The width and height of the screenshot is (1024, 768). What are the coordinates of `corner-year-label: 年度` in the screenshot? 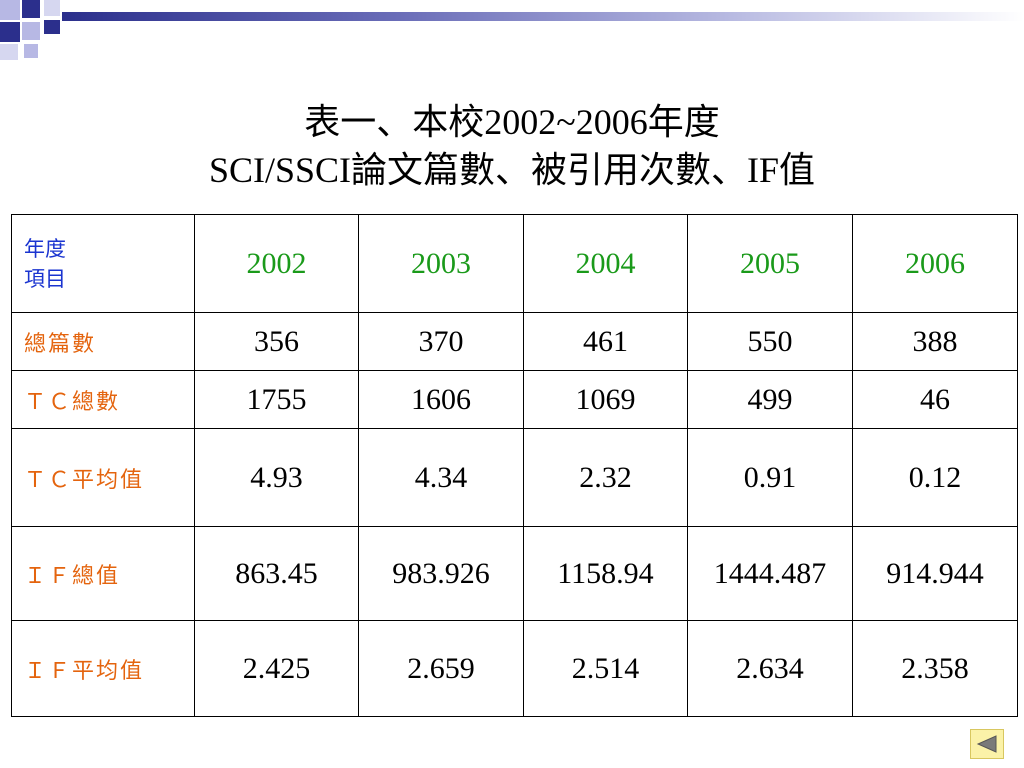 It's located at (45, 248).